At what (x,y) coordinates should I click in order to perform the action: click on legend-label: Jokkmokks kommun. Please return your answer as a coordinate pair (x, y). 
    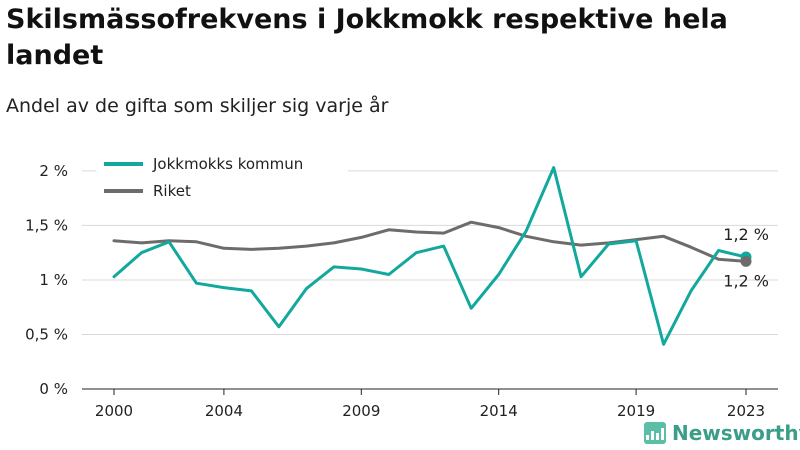
    Looking at the image, I should click on (227, 164).